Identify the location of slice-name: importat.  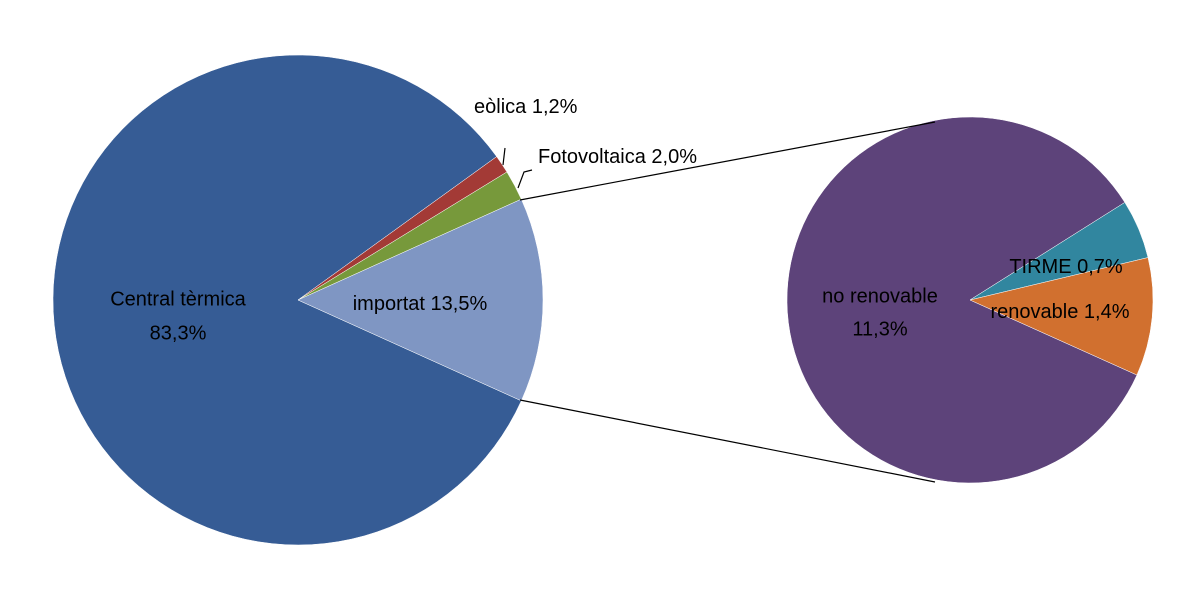
(389, 304).